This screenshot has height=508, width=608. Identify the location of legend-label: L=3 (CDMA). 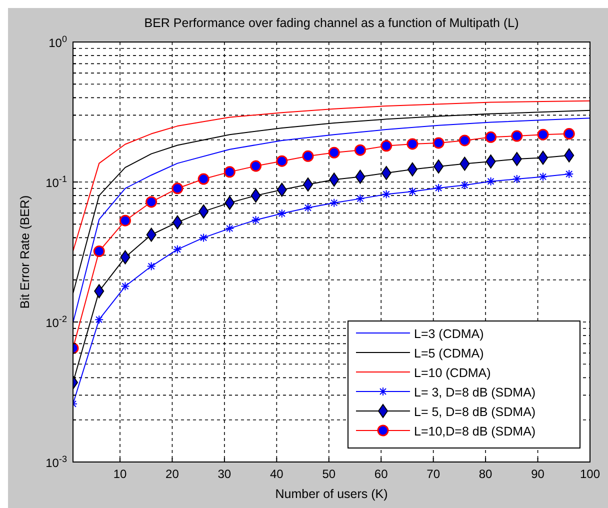
(449, 334).